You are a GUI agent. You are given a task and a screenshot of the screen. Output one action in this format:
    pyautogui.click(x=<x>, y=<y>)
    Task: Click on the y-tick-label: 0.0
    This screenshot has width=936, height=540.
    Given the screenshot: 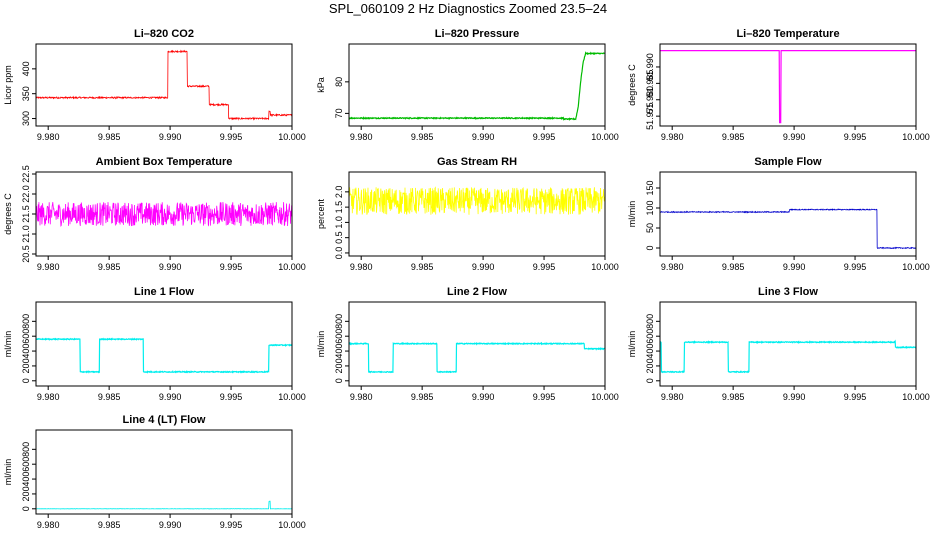 What is the action you would take?
    pyautogui.click(x=339, y=253)
    